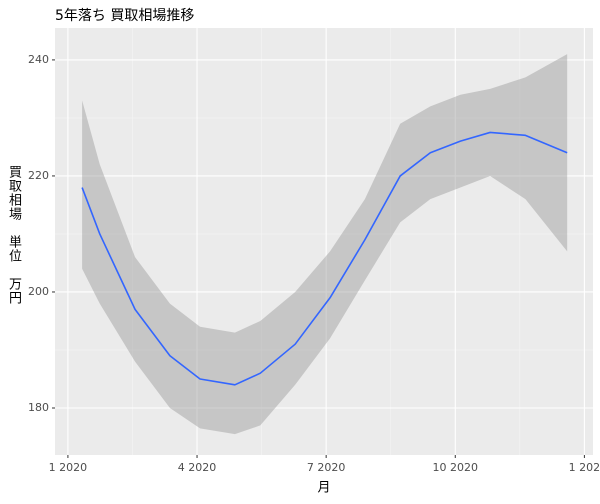 This screenshot has height=504, width=600. I want to click on y-axis-label: 買取相場 単位 万円, so click(13, 235).